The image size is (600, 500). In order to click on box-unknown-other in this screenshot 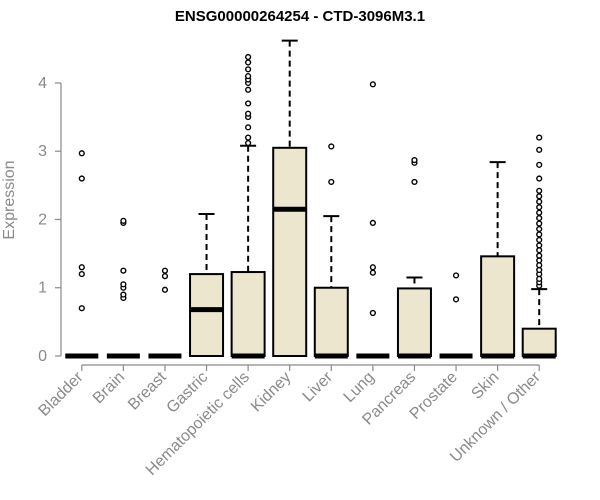, I will do `click(539, 342)`.